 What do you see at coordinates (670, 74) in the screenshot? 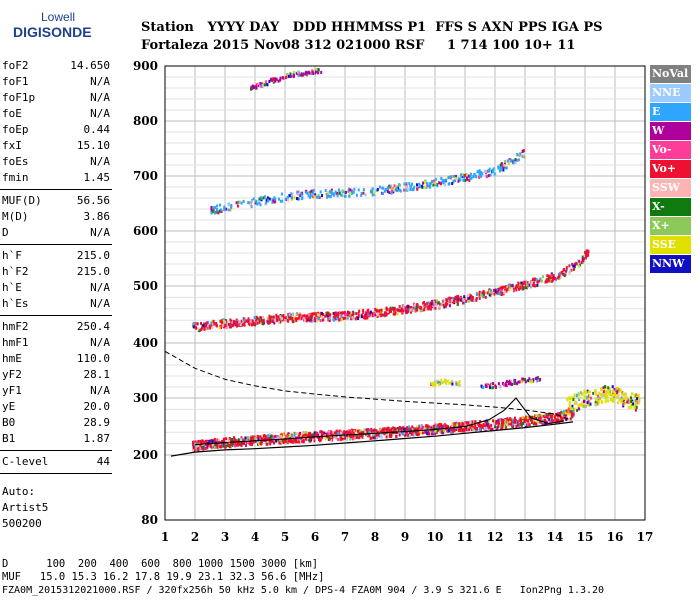
I see `legend-item: NoVal` at bounding box center [670, 74].